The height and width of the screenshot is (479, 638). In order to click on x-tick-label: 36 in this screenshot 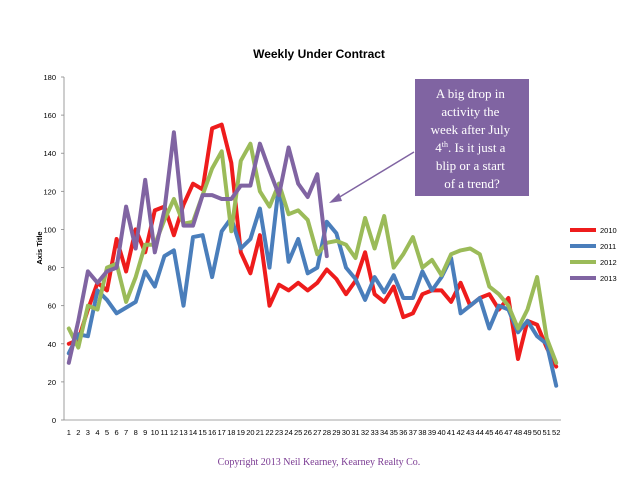, I will do `click(403, 432)`.